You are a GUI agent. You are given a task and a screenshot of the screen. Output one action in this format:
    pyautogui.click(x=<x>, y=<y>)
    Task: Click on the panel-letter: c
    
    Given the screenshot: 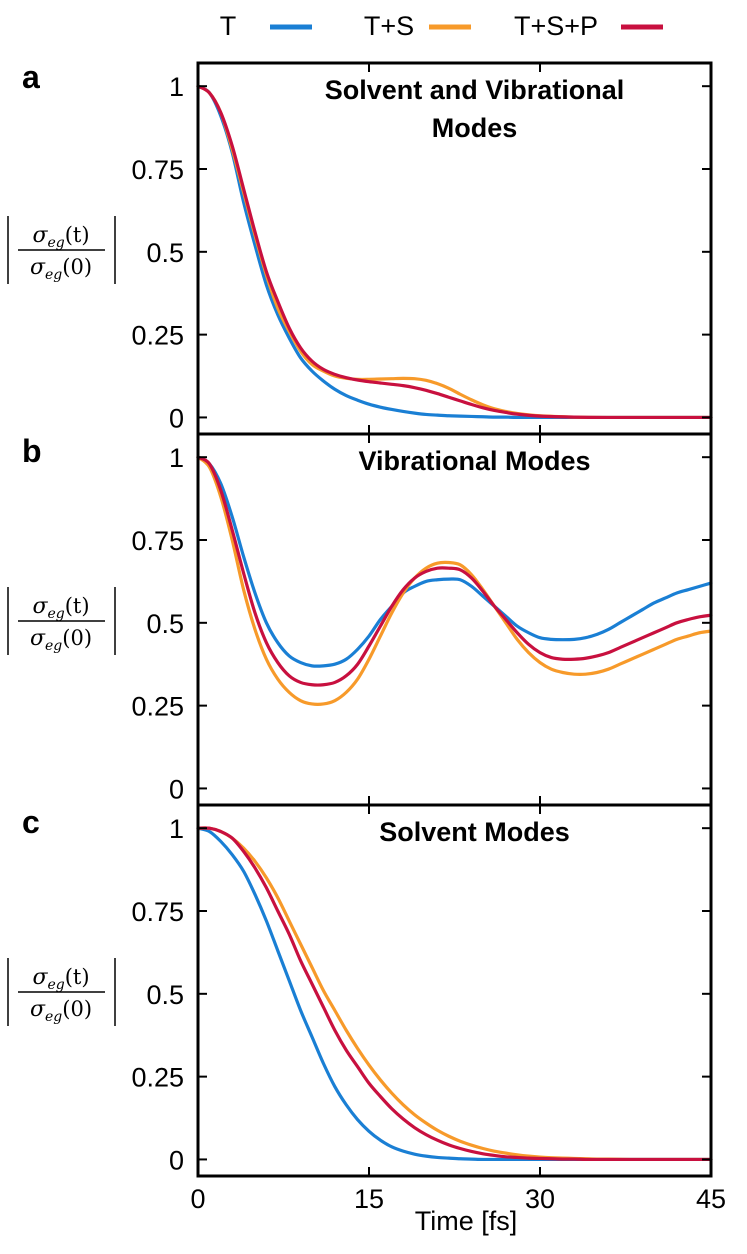 What is the action you would take?
    pyautogui.click(x=31, y=822)
    